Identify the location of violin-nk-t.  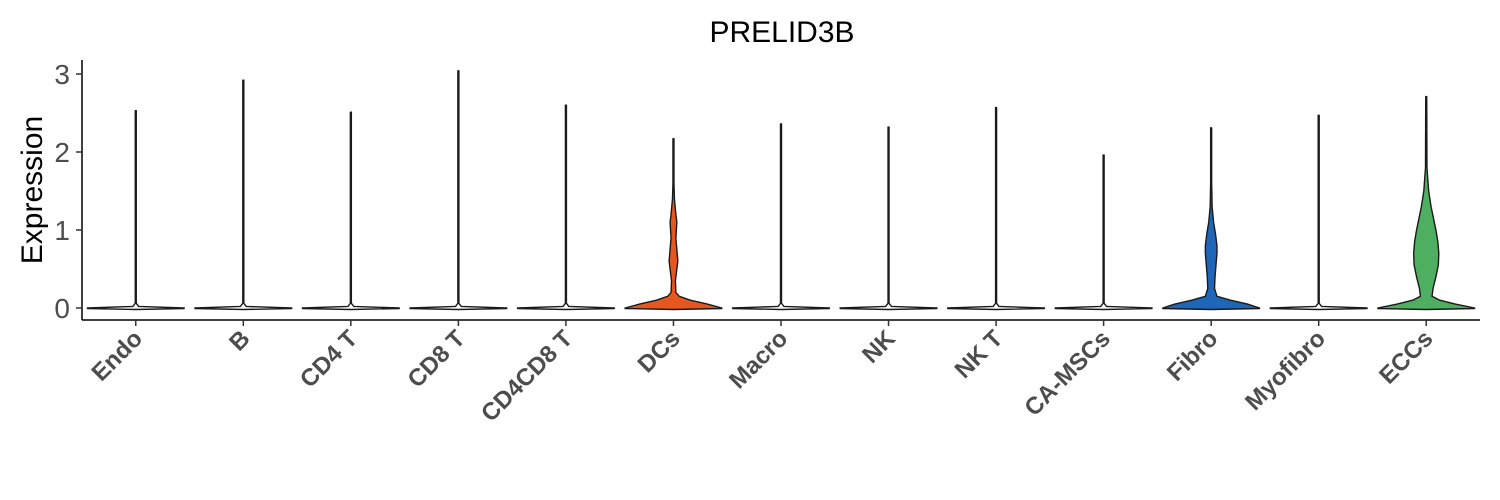
(996, 208).